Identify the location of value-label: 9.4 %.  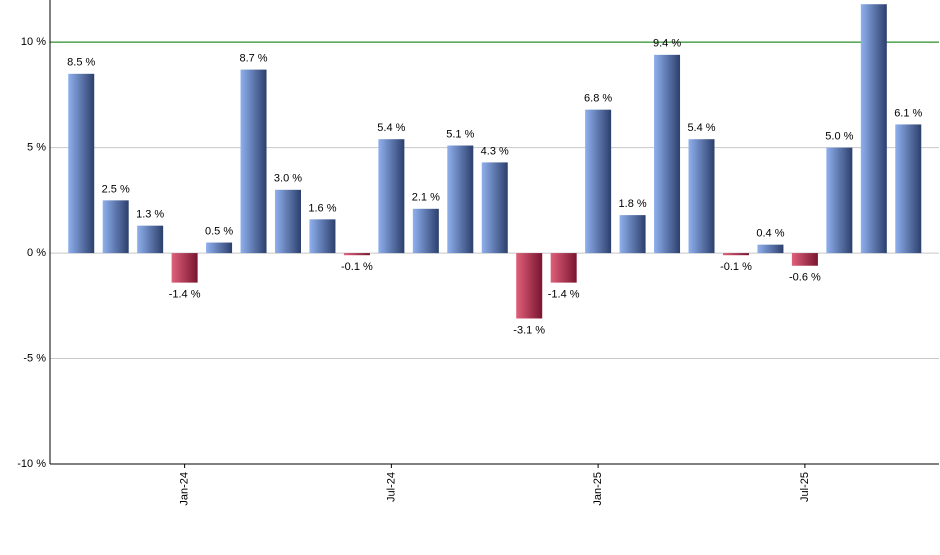
(667, 44).